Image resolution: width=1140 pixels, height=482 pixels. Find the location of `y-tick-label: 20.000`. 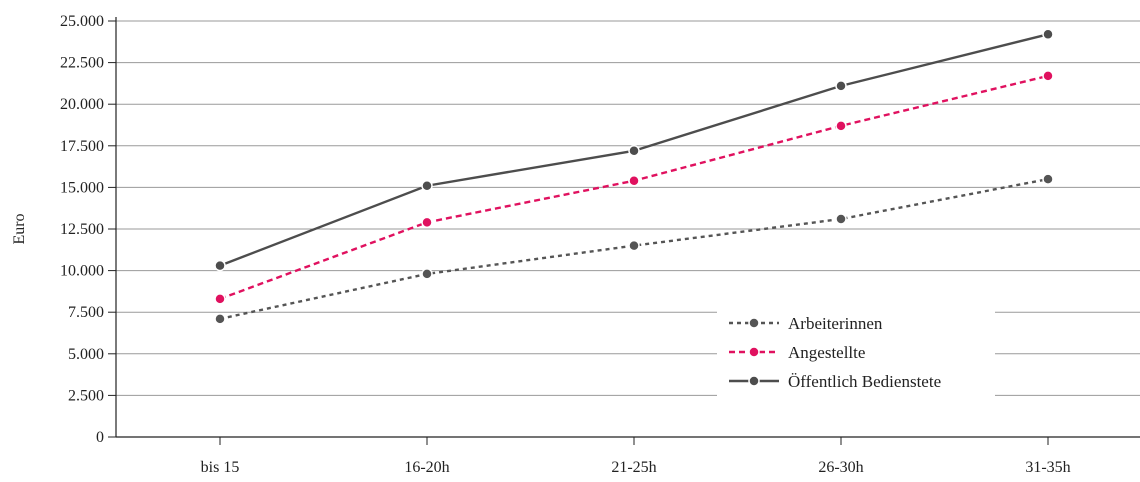

y-tick-label: 20.000 is located at coordinates (82, 104).